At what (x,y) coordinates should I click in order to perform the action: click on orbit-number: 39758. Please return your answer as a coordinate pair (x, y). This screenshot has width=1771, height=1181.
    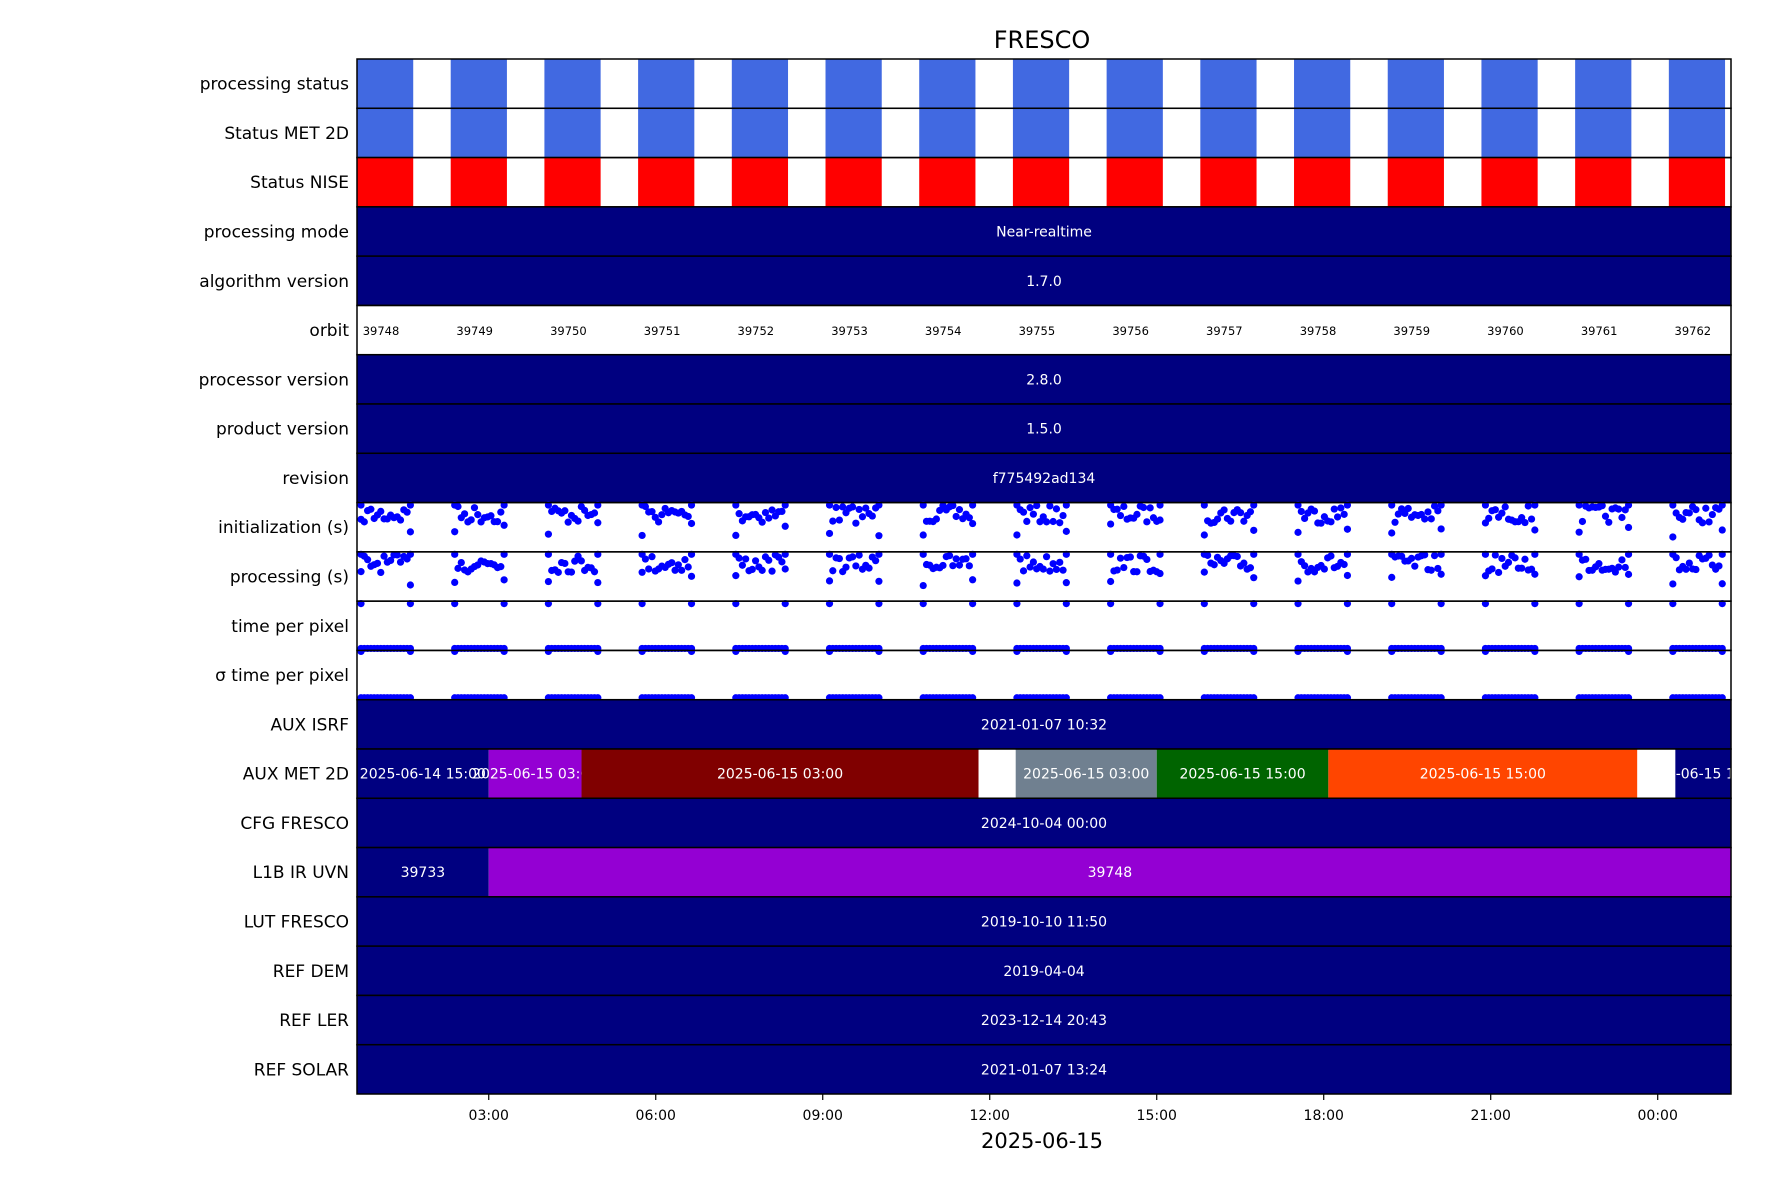
    Looking at the image, I should click on (1318, 331).